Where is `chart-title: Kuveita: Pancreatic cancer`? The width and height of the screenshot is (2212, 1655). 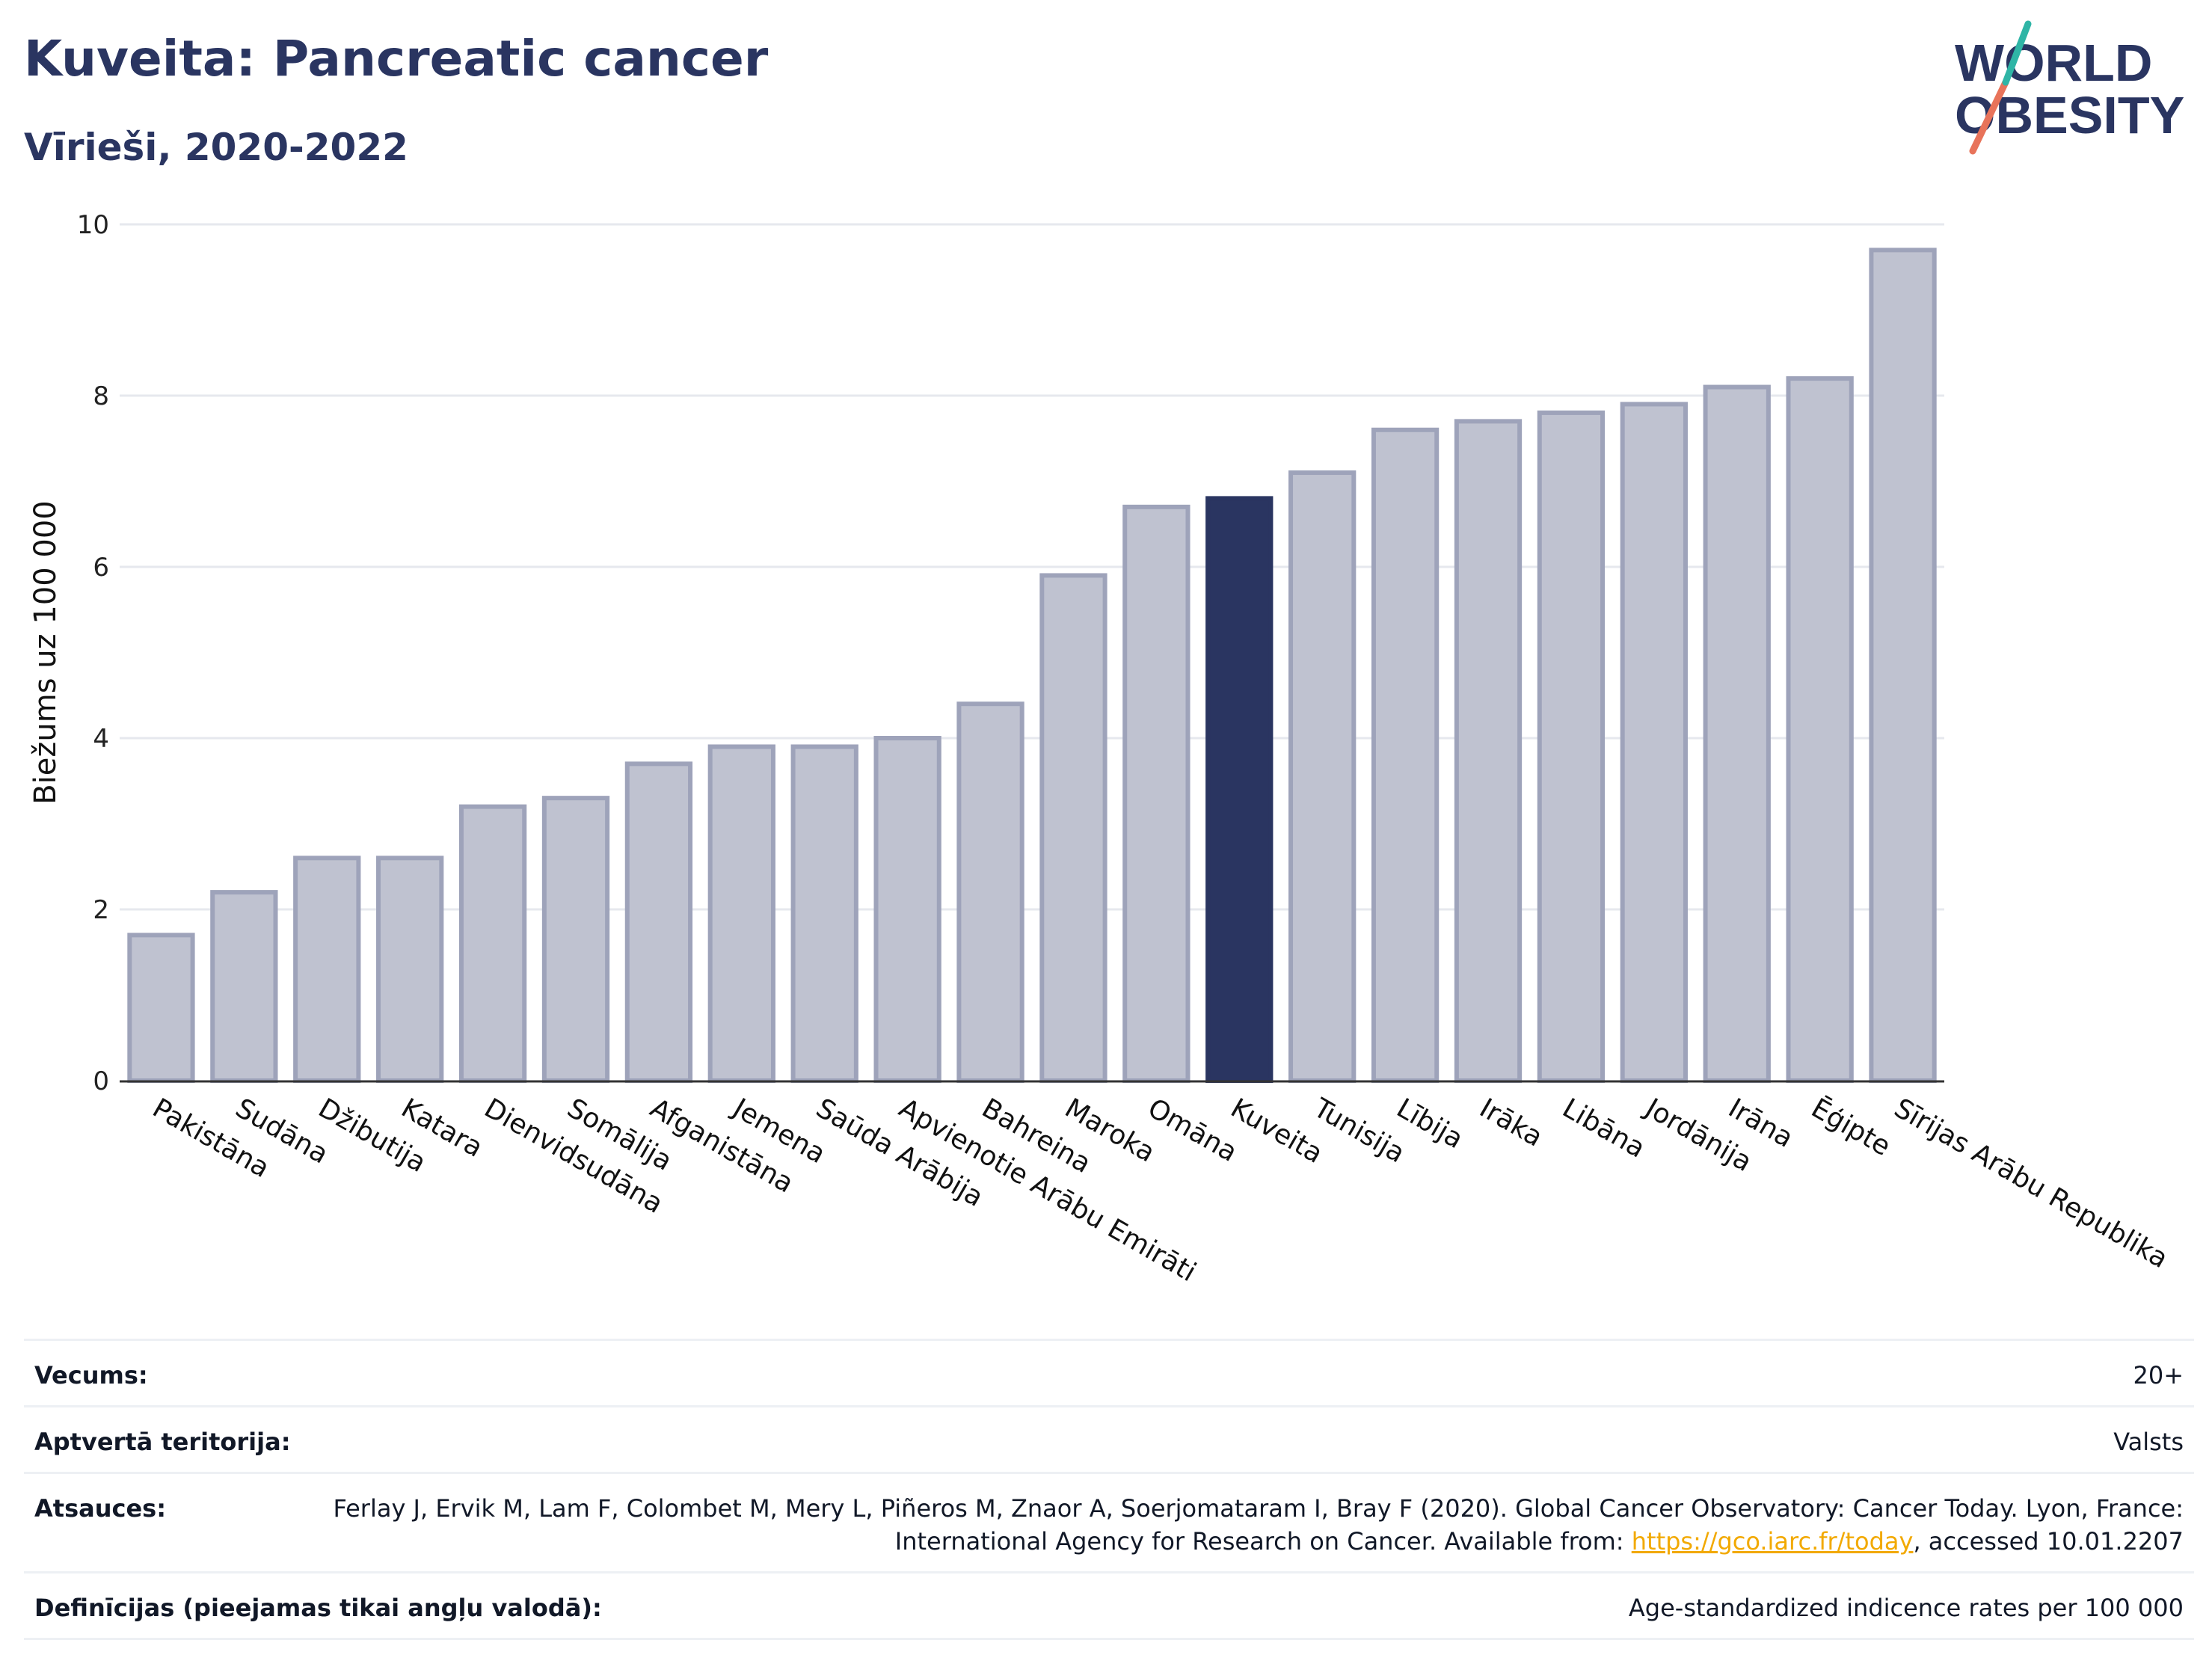
chart-title: Kuveita: Pancreatic cancer is located at coordinates (396, 58).